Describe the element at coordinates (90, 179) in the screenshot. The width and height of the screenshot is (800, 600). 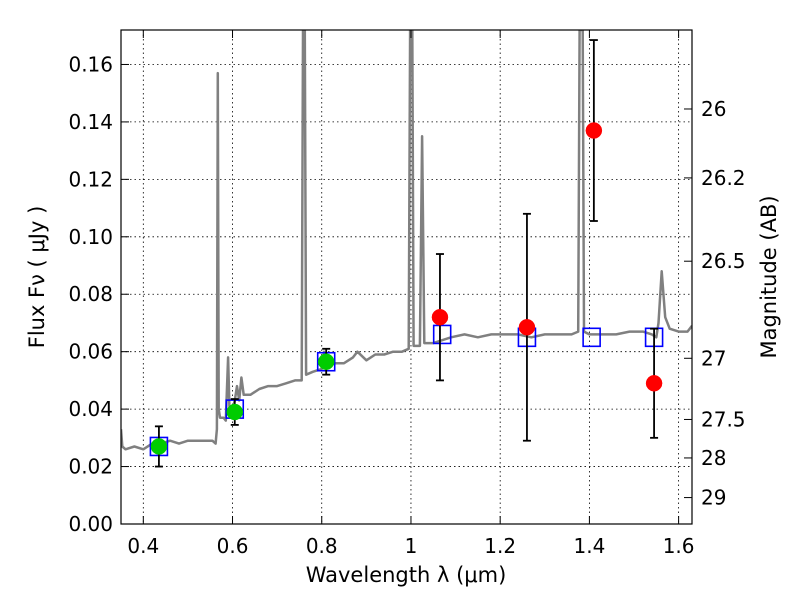
I see `y-tick-label: 0.12` at that location.